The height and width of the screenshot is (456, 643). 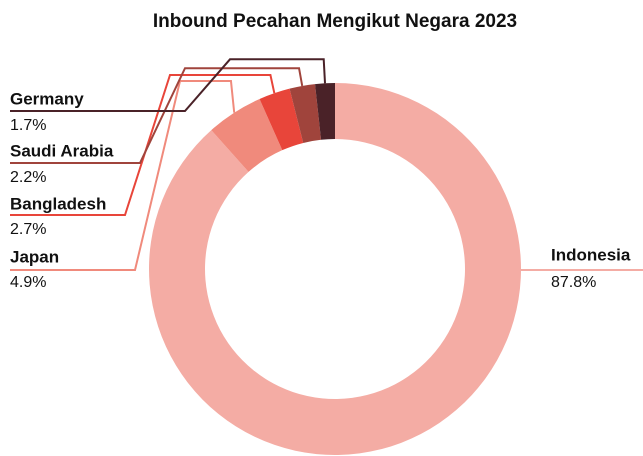 What do you see at coordinates (573, 282) in the screenshot?
I see `data-label: 87.8%` at bounding box center [573, 282].